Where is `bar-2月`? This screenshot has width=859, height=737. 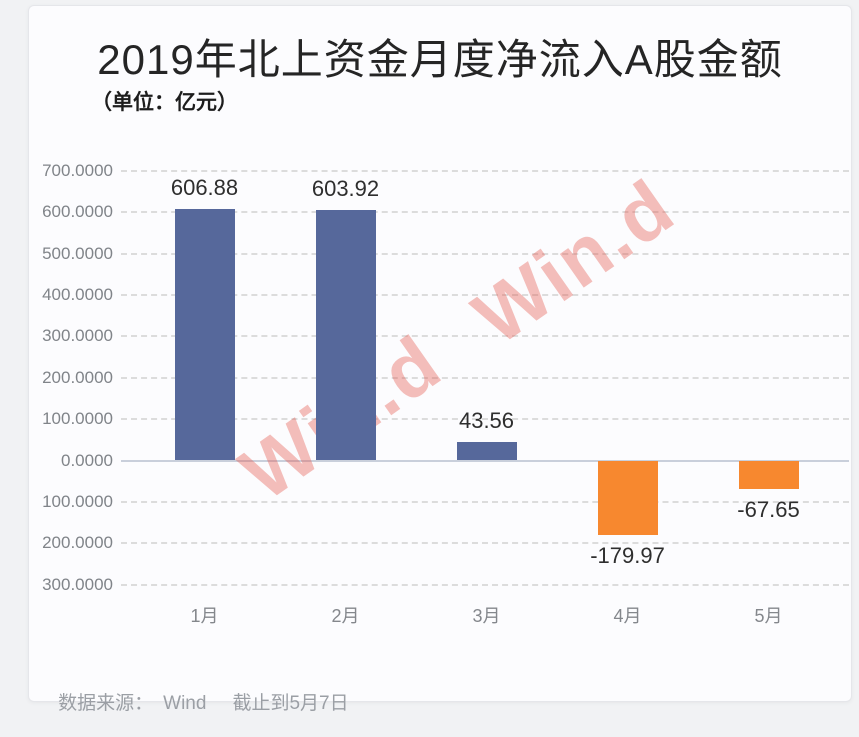 bar-2月 is located at coordinates (345, 335).